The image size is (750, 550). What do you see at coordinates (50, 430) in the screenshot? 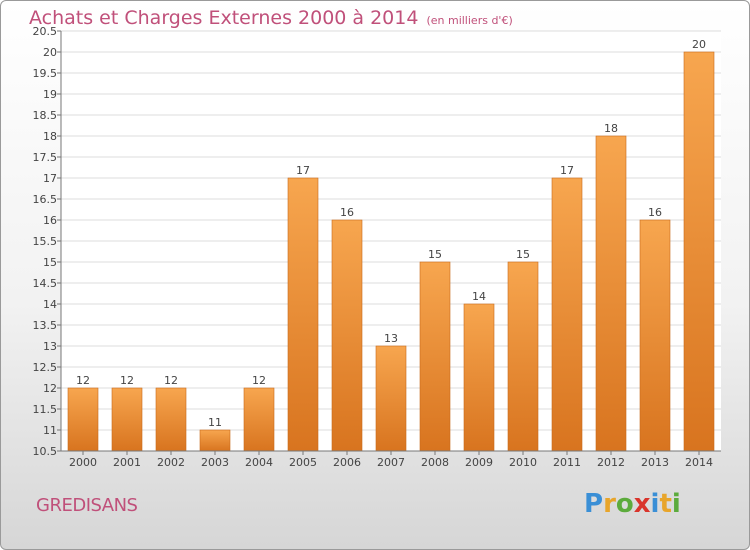
I see `y-tick-label: 11` at bounding box center [50, 430].